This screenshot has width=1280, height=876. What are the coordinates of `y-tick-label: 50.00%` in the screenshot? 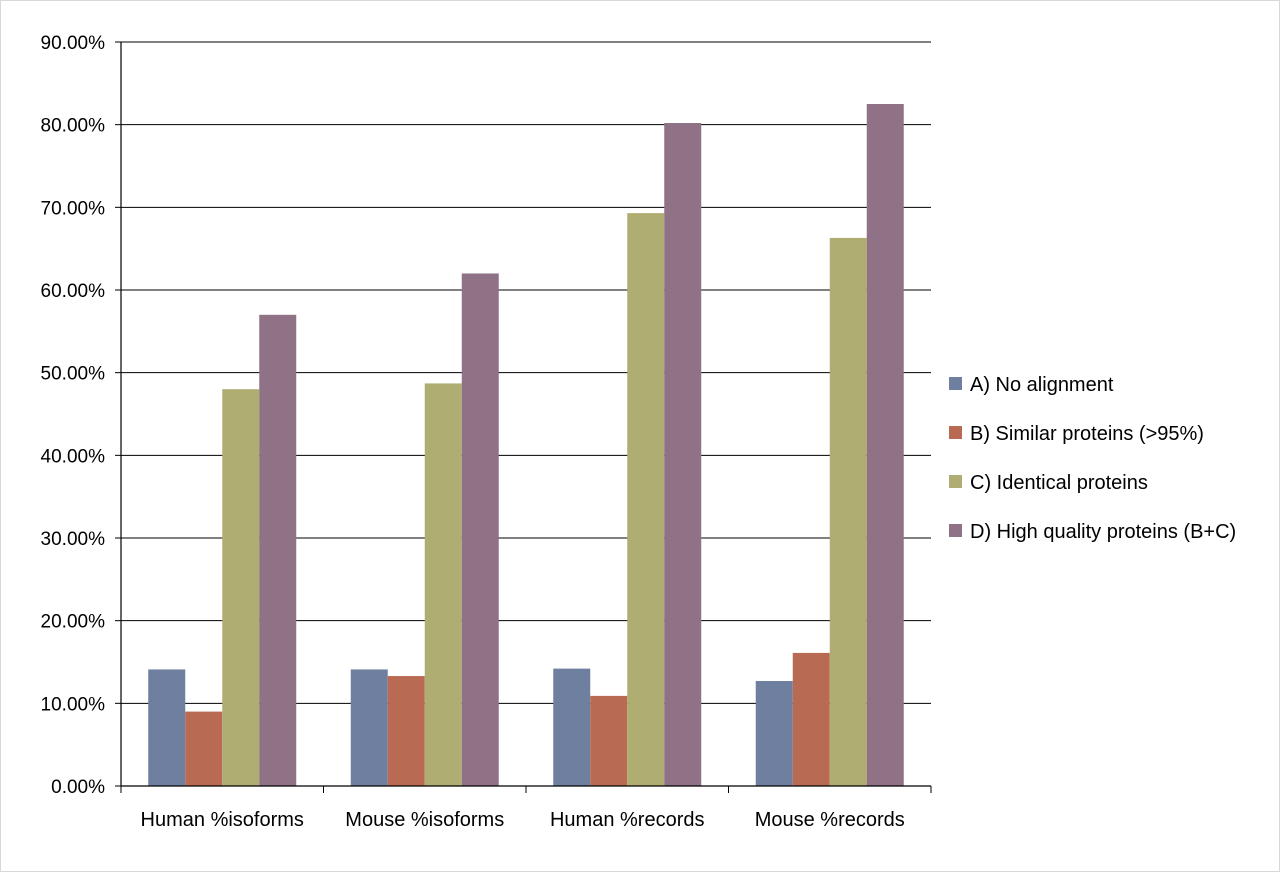 It's located at (73, 374).